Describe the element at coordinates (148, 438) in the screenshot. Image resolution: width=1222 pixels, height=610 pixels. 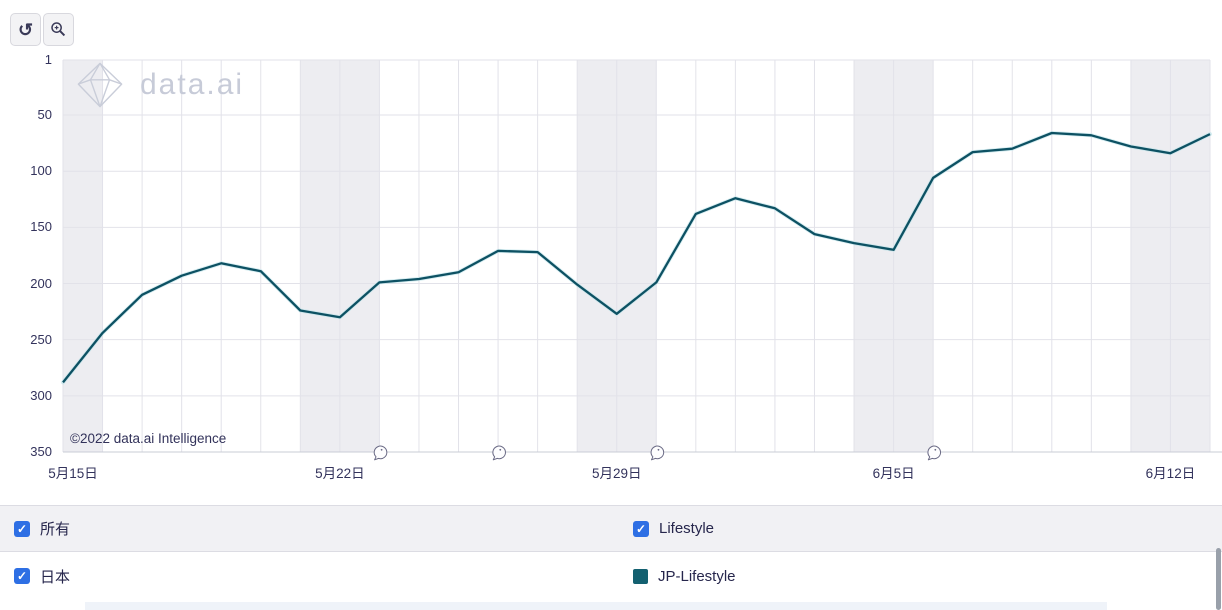
I see `copyright-notice: ©2022 data.ai Intelligence` at that location.